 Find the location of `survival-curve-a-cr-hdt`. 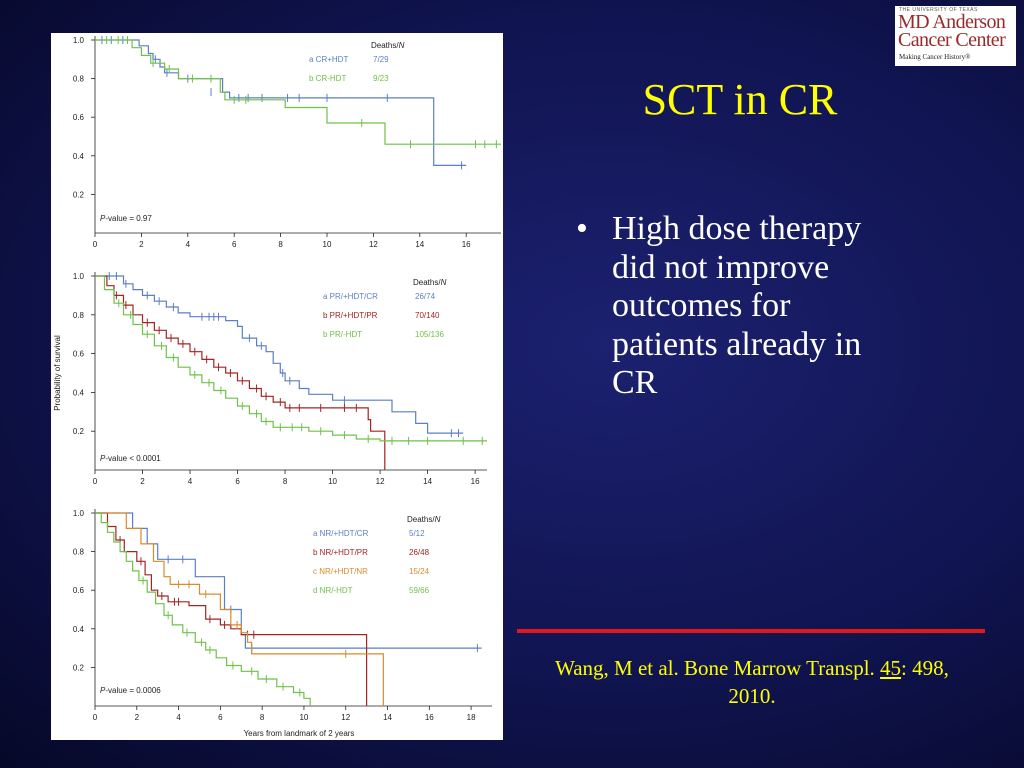

survival-curve-a-cr-hdt is located at coordinates (281, 102).